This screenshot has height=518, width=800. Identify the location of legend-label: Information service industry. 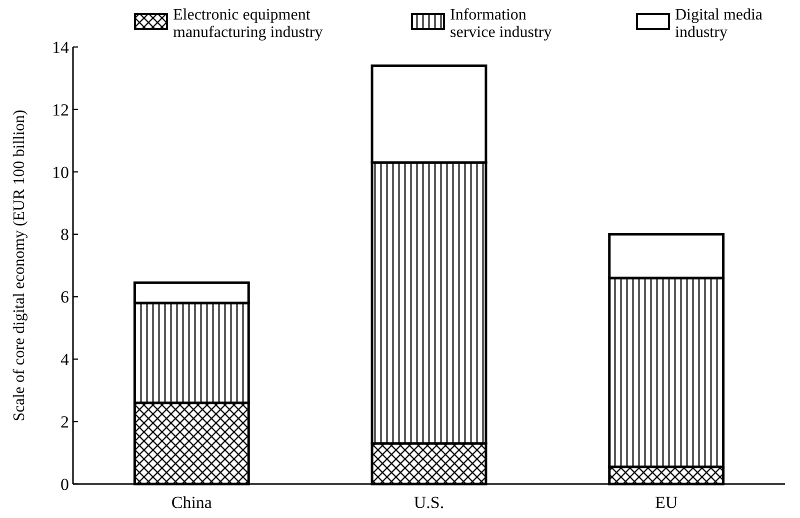
(501, 24).